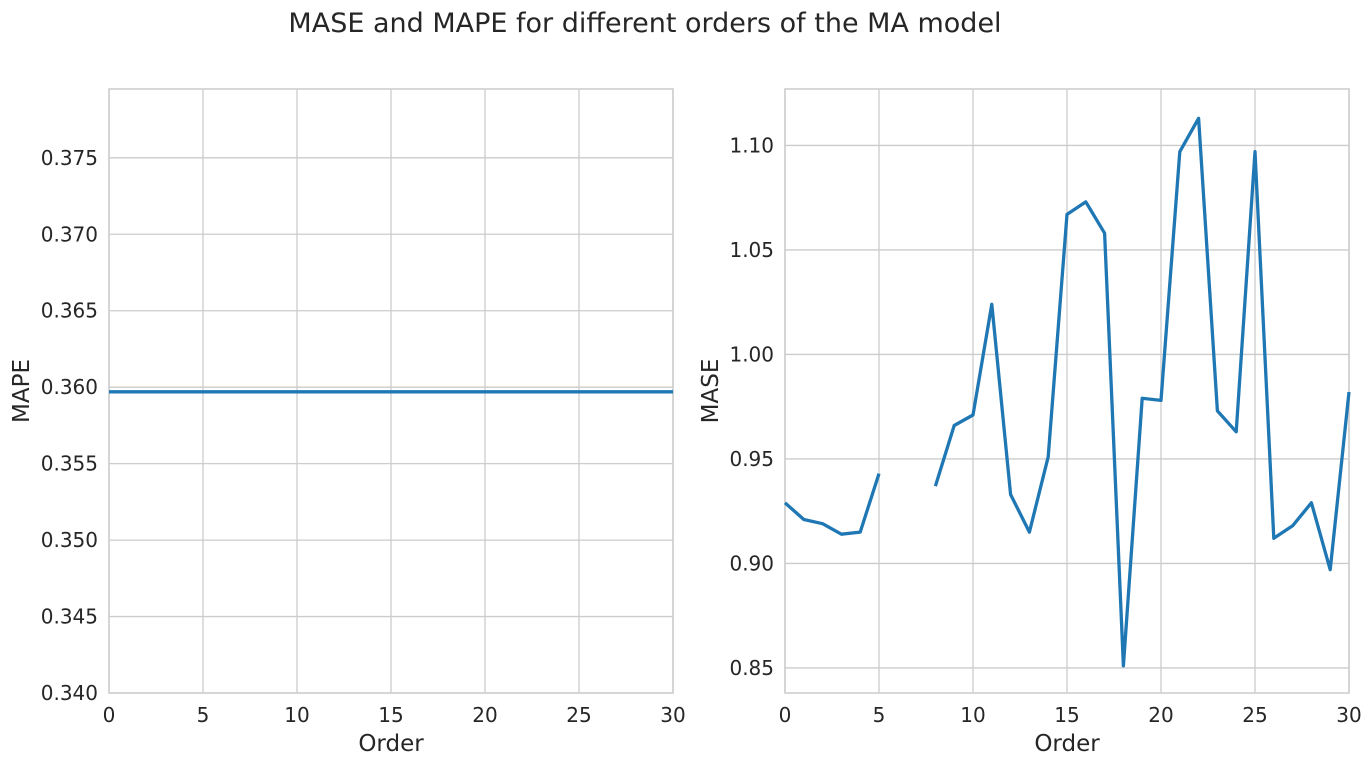 The height and width of the screenshot is (765, 1371). Describe the element at coordinates (484, 715) in the screenshot. I see `mape-x-tick-label: 20` at that location.